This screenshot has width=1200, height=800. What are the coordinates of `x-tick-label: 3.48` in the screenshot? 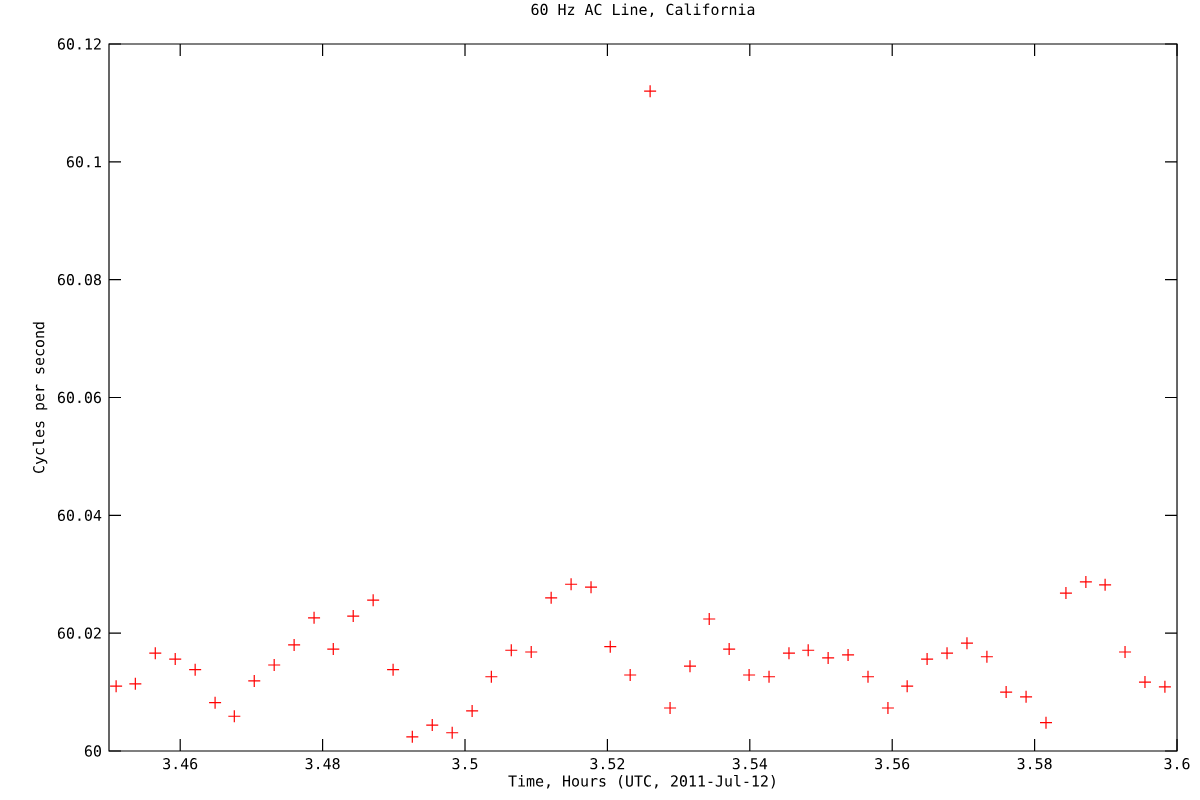 It's located at (322, 764).